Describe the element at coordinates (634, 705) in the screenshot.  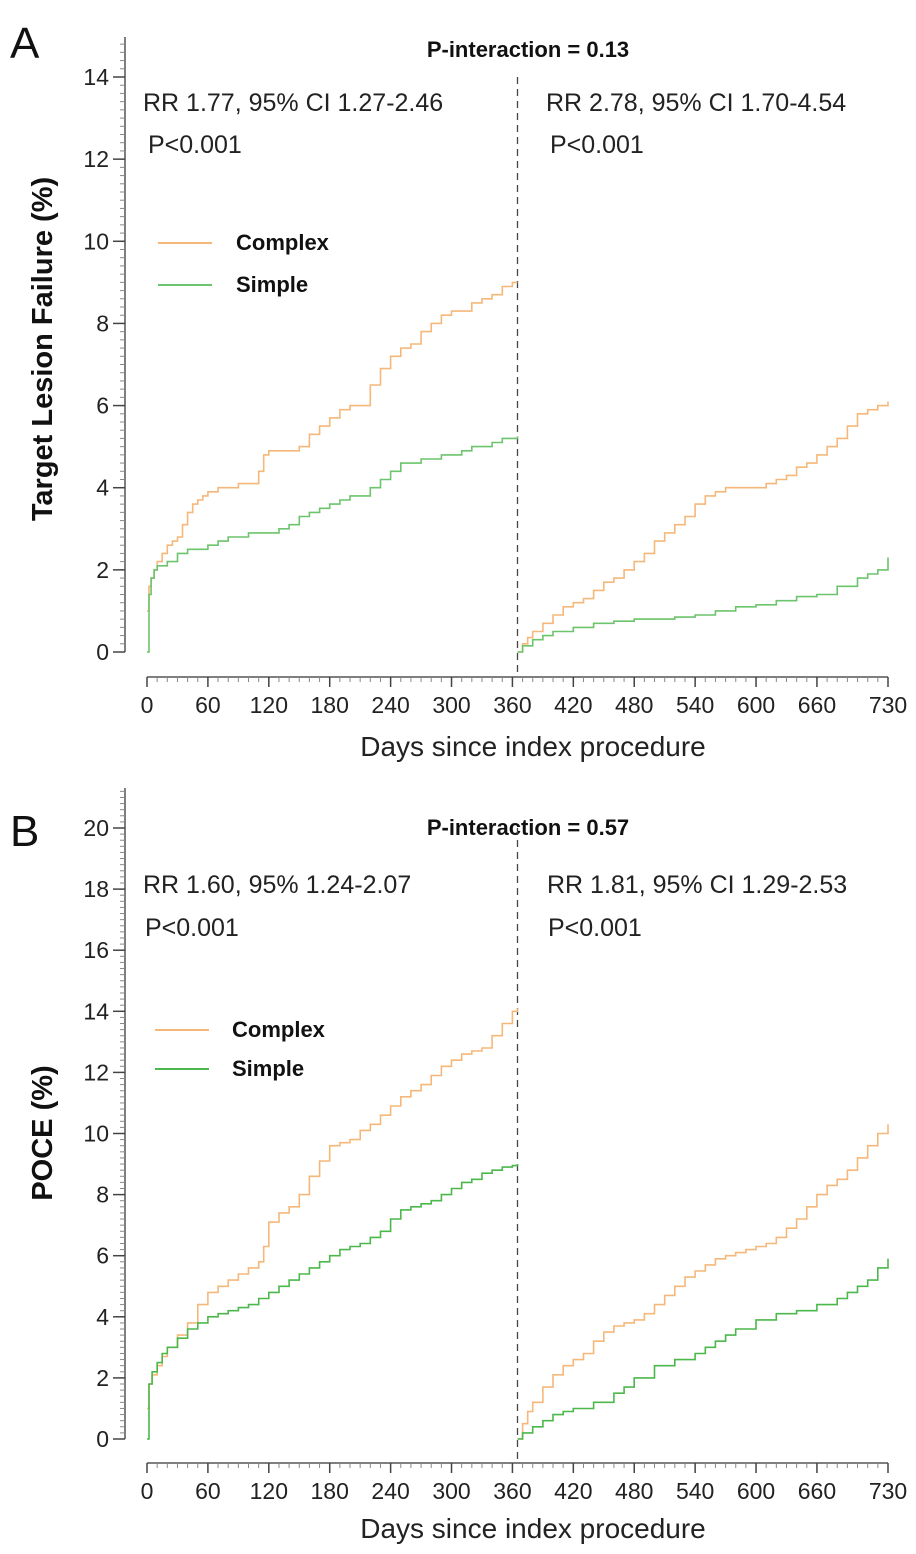
I see `panel-a-x-tick-label: 480` at that location.